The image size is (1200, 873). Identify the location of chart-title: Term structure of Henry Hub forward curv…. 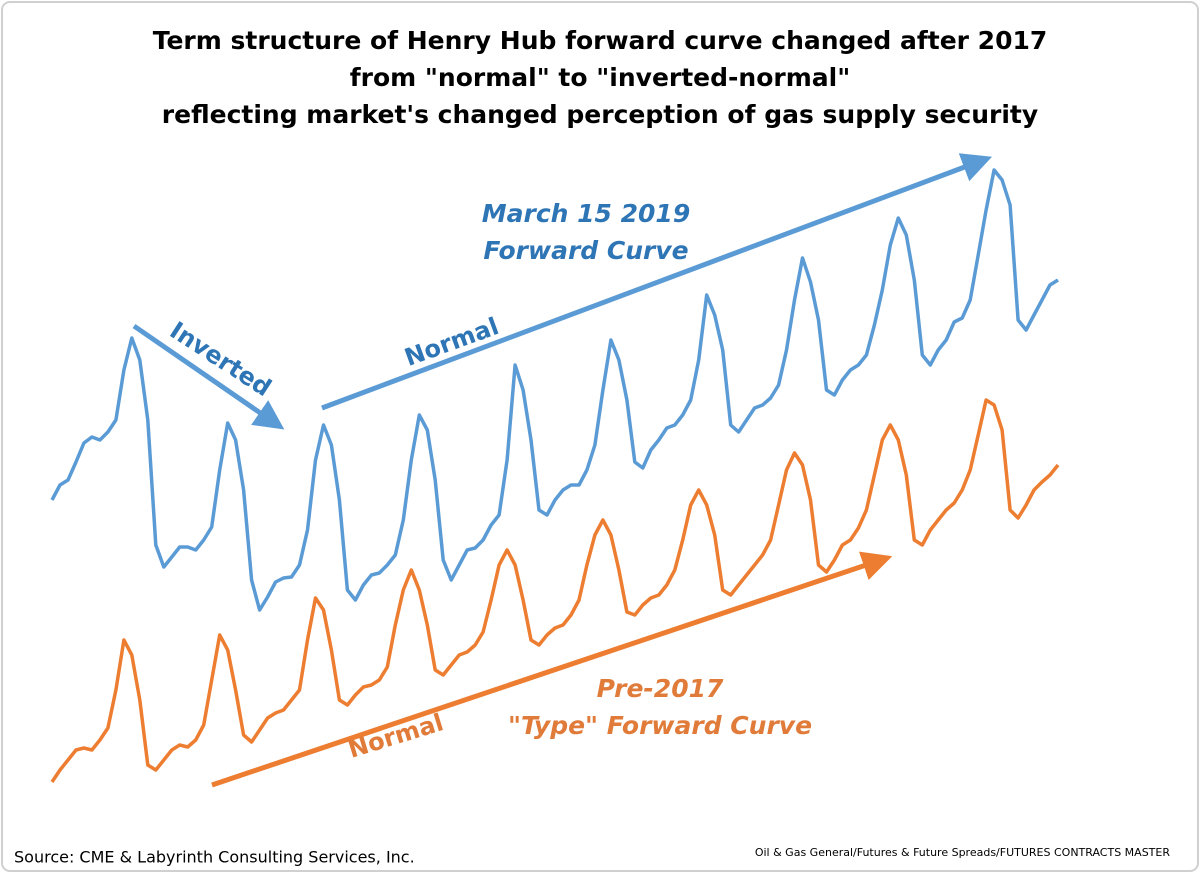
(600, 40).